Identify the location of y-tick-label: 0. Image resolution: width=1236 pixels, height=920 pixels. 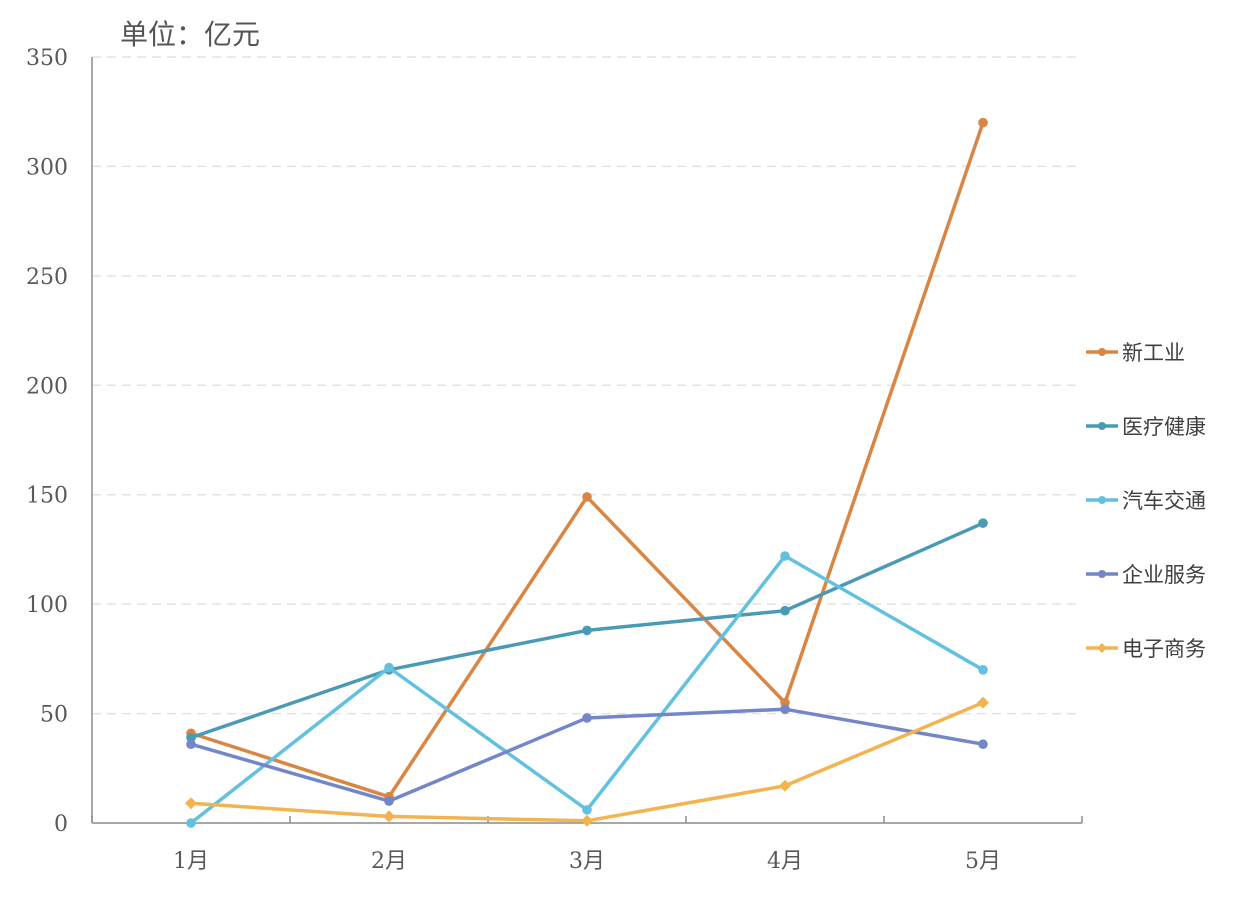
(61, 824).